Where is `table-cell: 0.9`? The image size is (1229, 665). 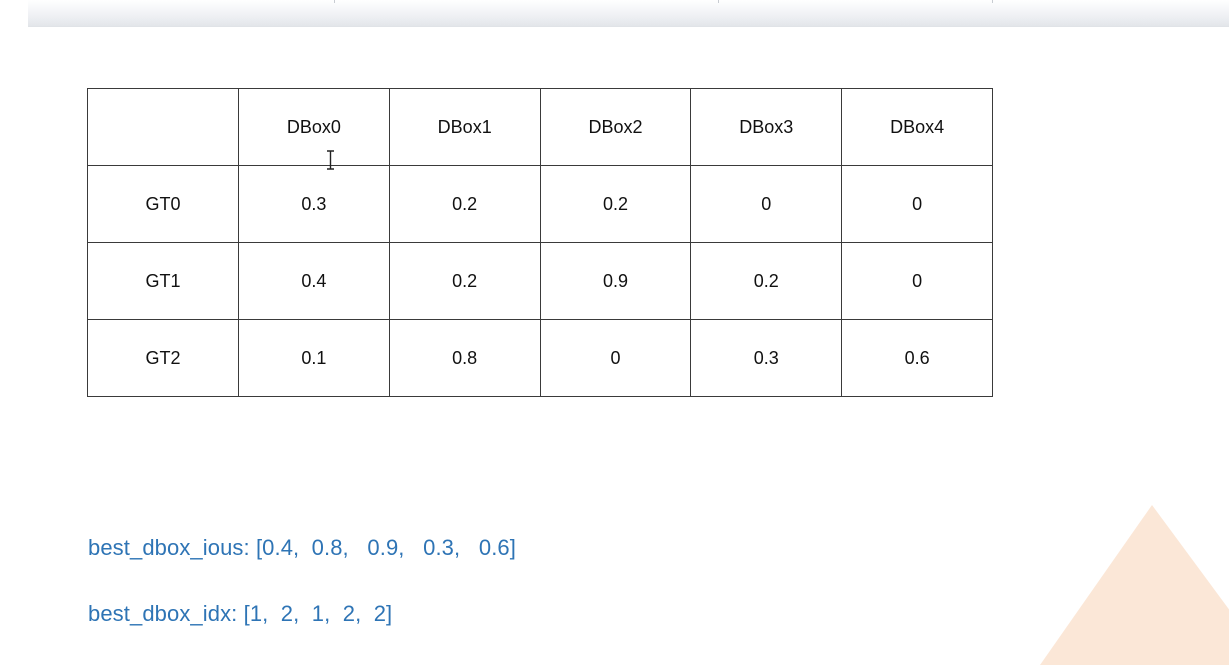 table-cell: 0.9 is located at coordinates (615, 281).